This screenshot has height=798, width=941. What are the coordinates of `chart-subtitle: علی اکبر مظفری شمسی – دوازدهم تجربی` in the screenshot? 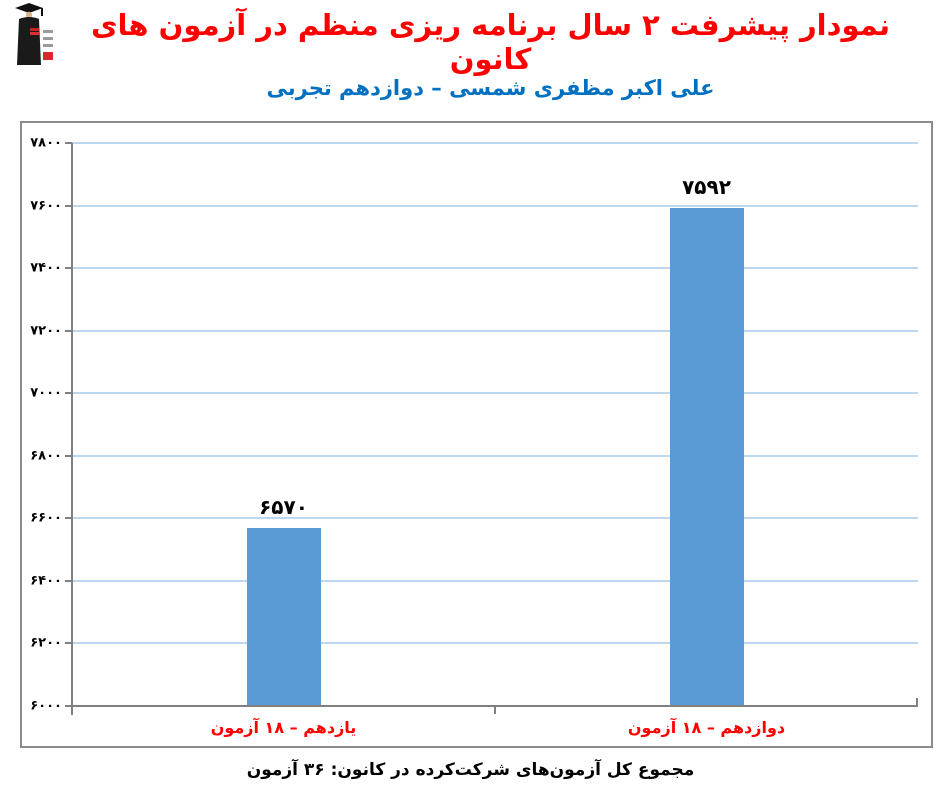 It's located at (490, 88).